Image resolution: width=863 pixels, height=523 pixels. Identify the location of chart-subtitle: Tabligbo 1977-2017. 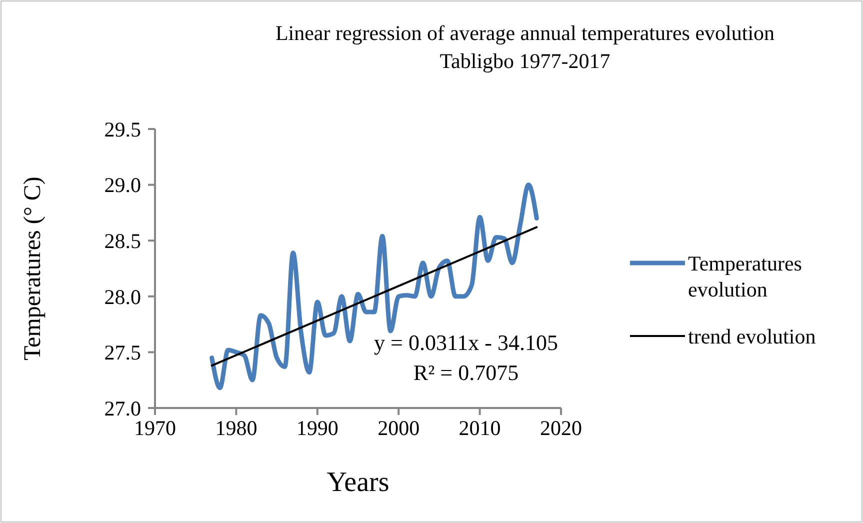
(525, 61).